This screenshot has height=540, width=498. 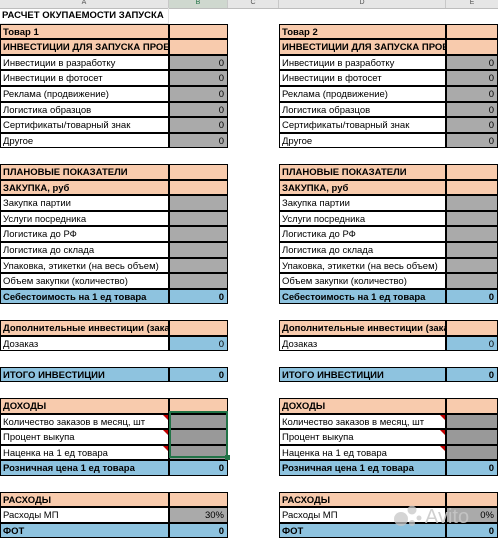 I want to click on product-name: Товар 2, so click(x=362, y=31).